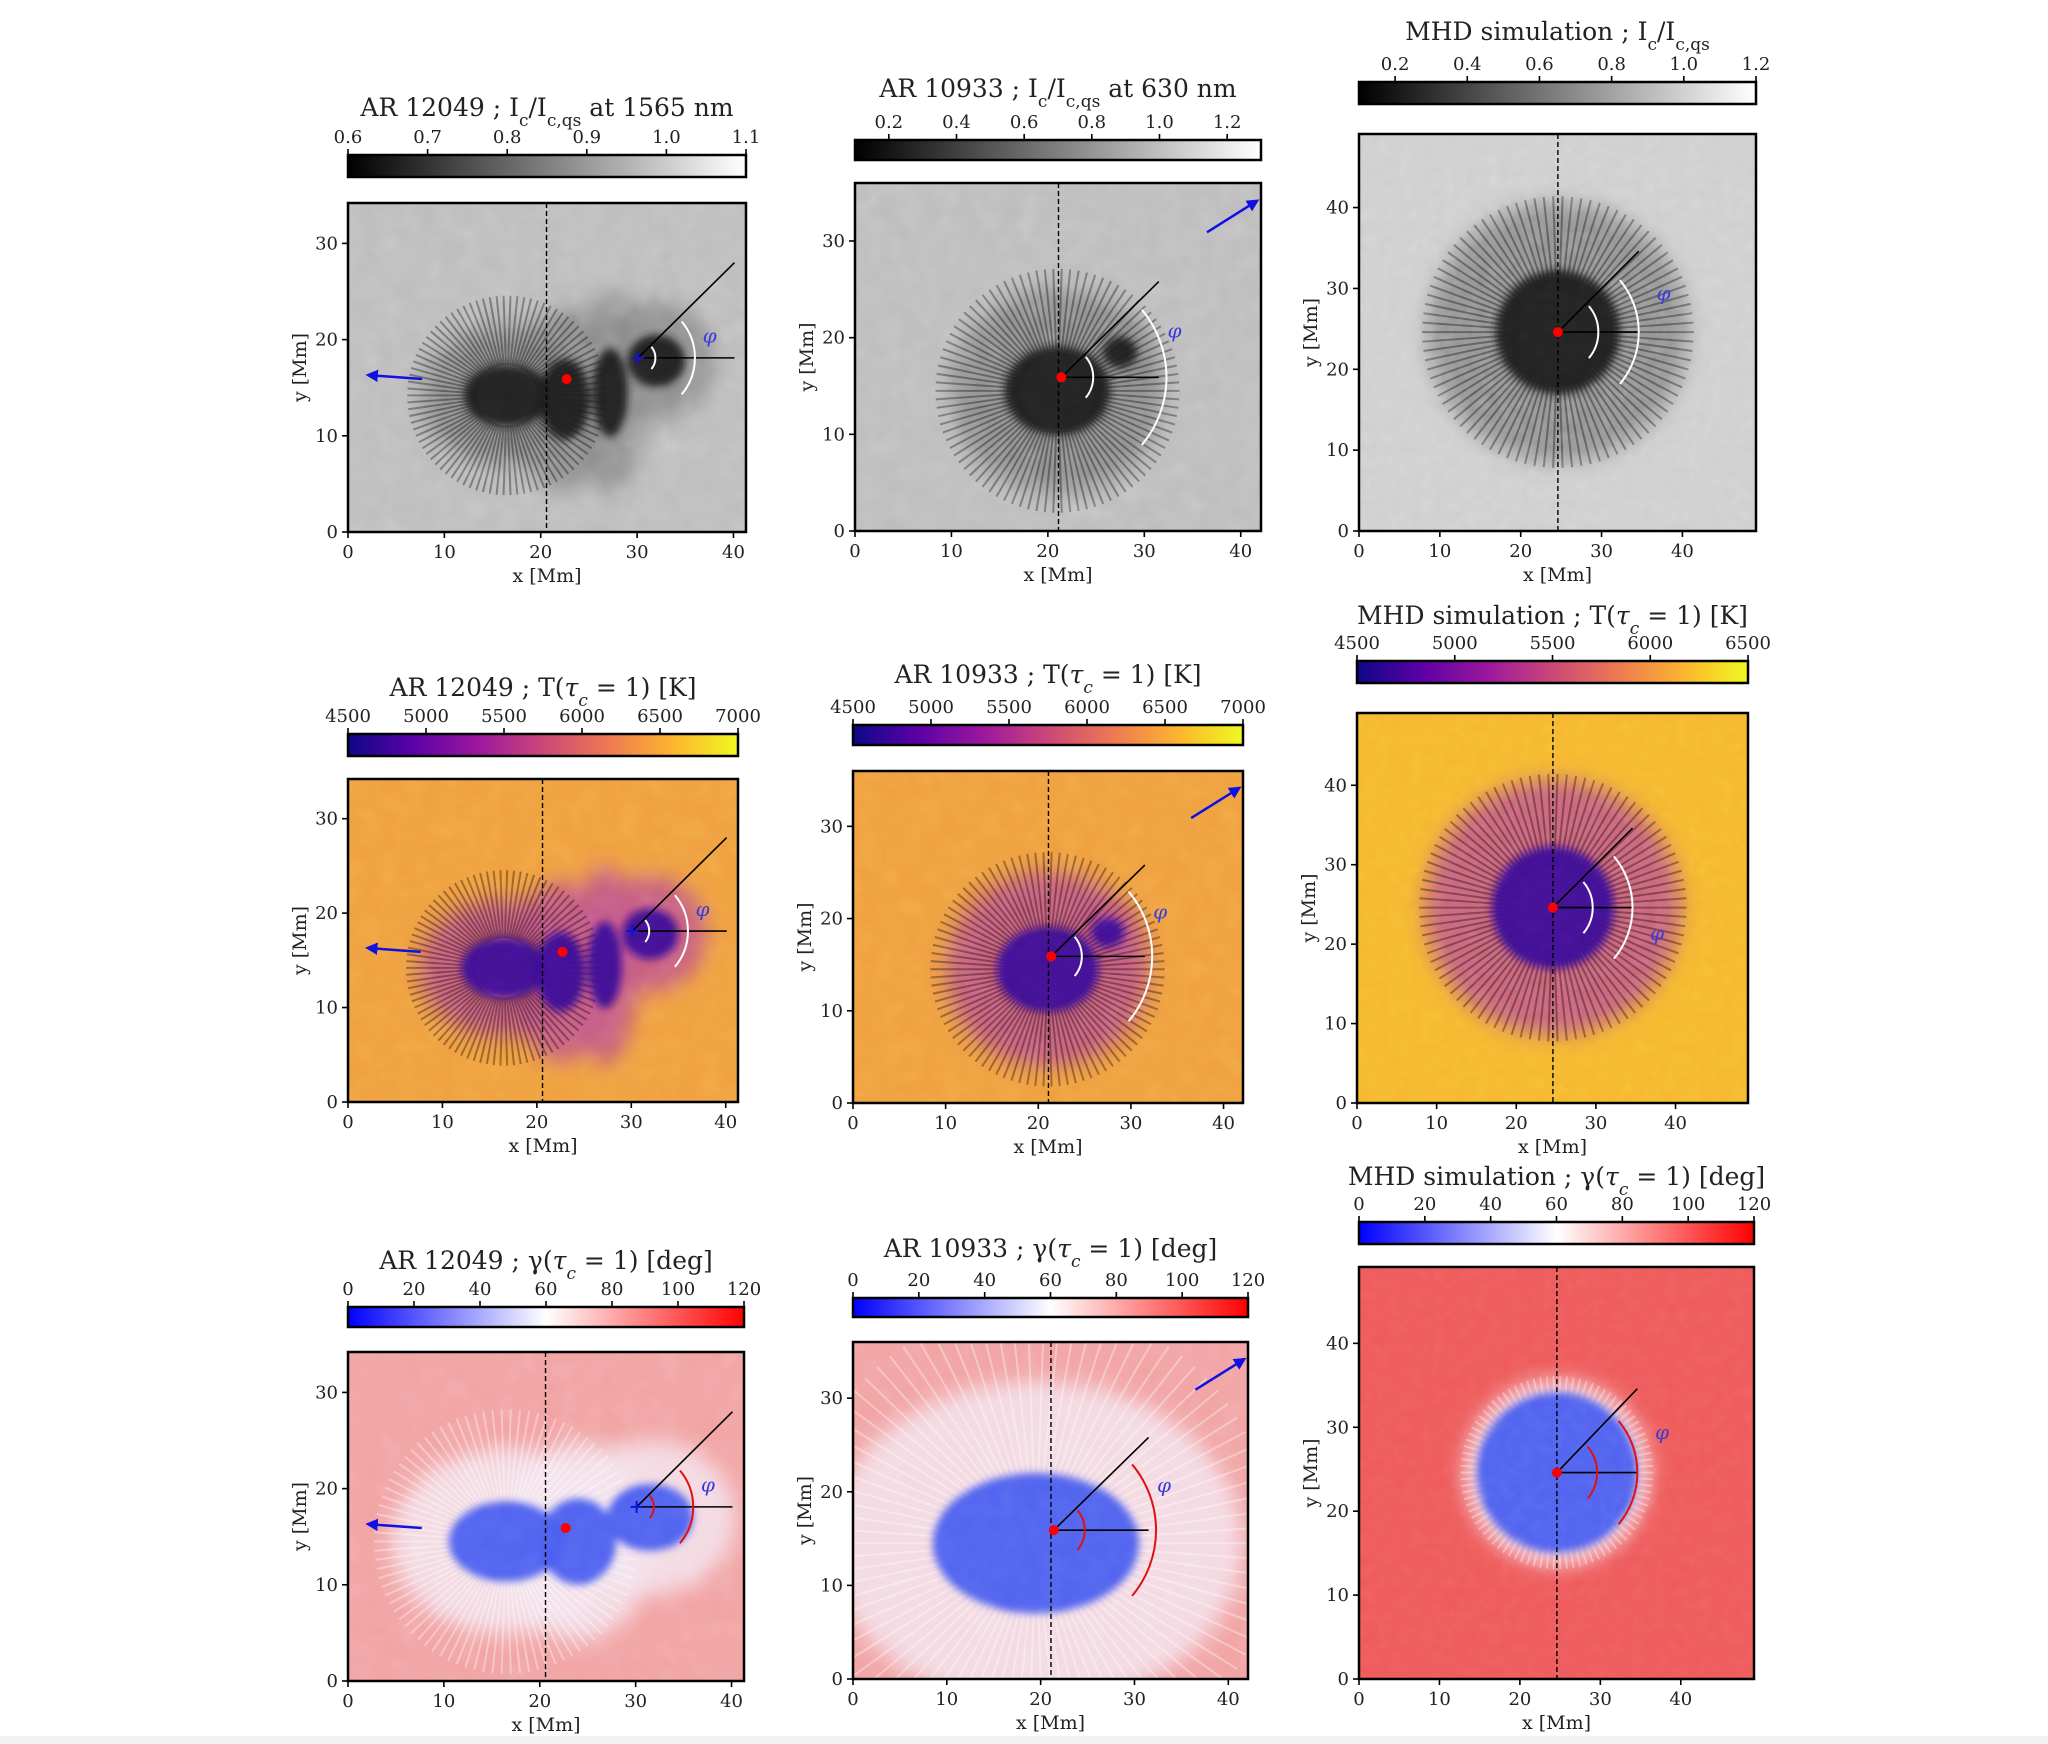  What do you see at coordinates (542, 692) in the screenshot?
I see `panel-title: AR 12049 ; T(τc = 1) [K]` at bounding box center [542, 692].